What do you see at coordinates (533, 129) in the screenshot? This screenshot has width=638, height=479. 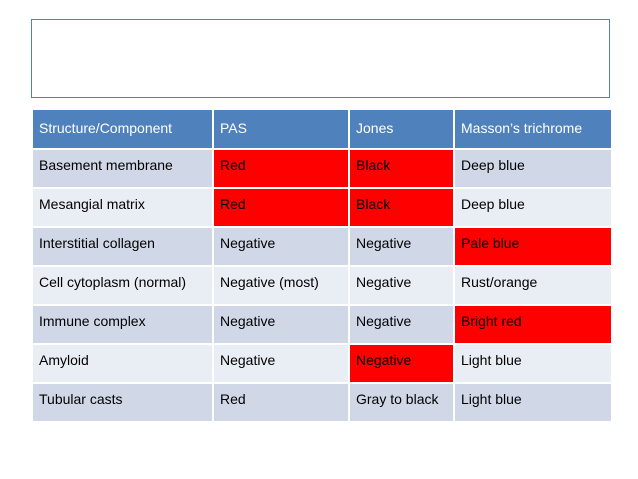 I see `header-massons-trichrome: Masson’s trichrome` at bounding box center [533, 129].